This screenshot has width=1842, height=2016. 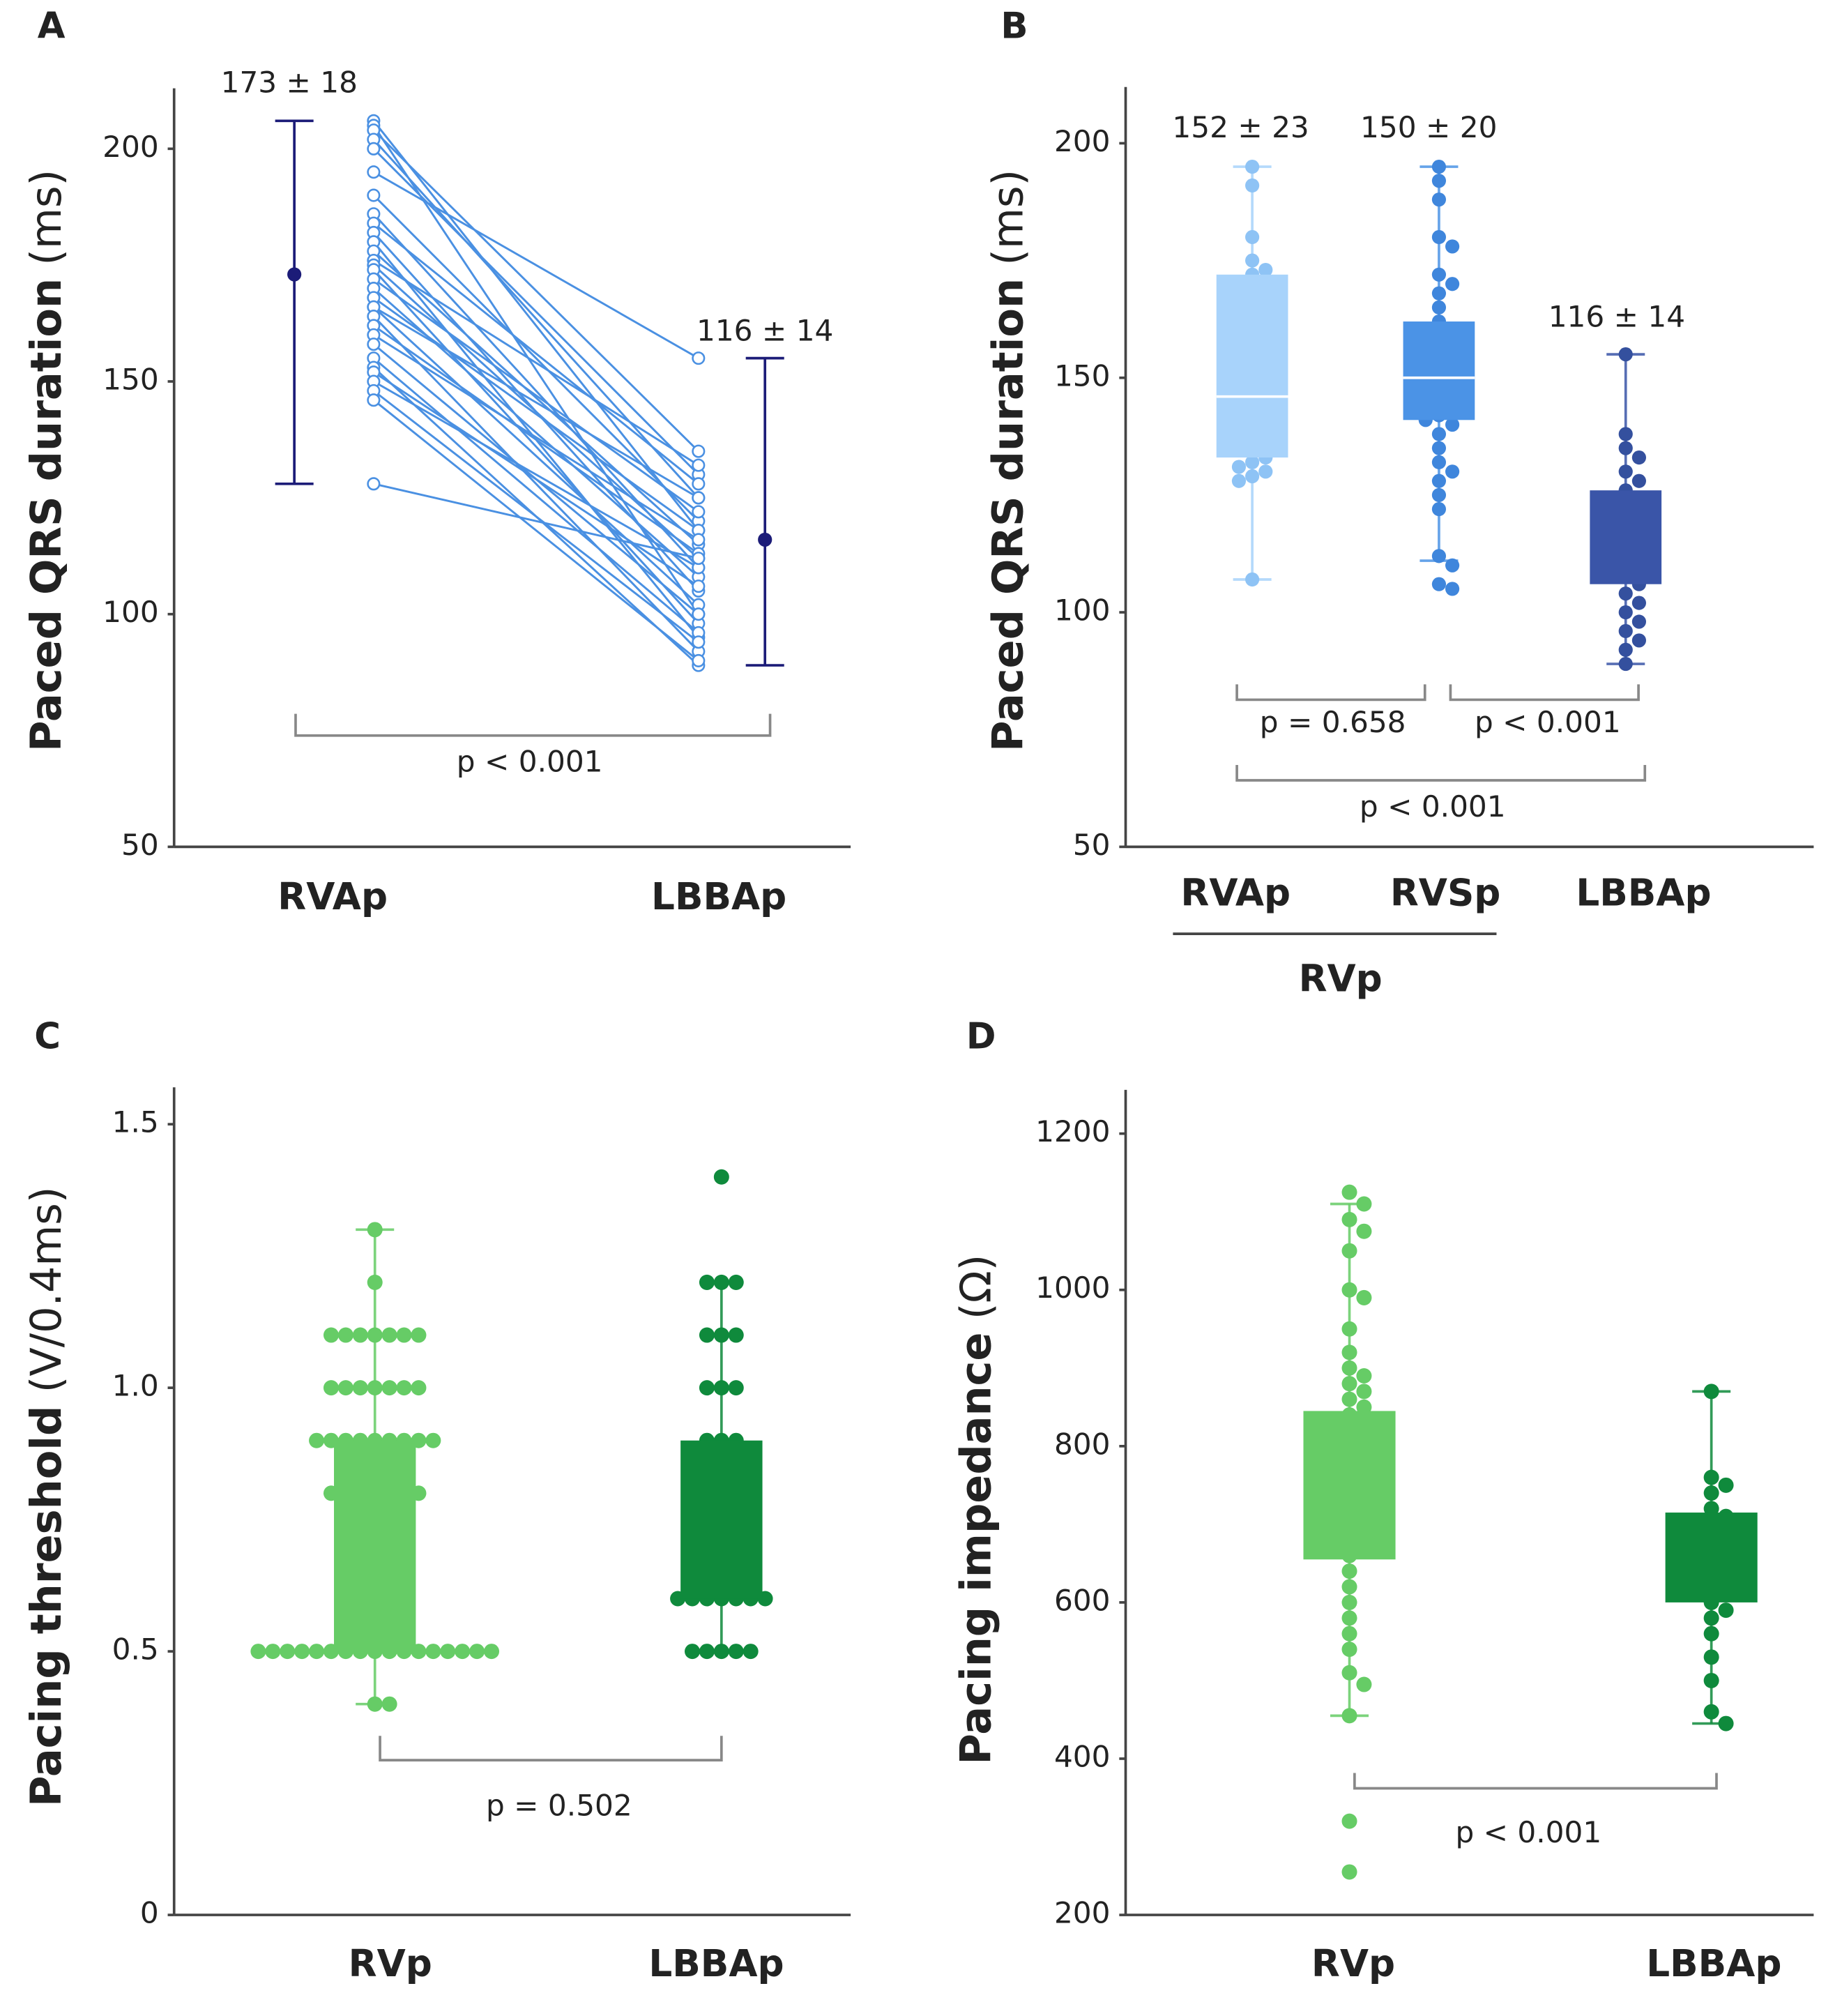 What do you see at coordinates (765, 330) in the screenshot?
I see `value-label: 116 ± 14` at bounding box center [765, 330].